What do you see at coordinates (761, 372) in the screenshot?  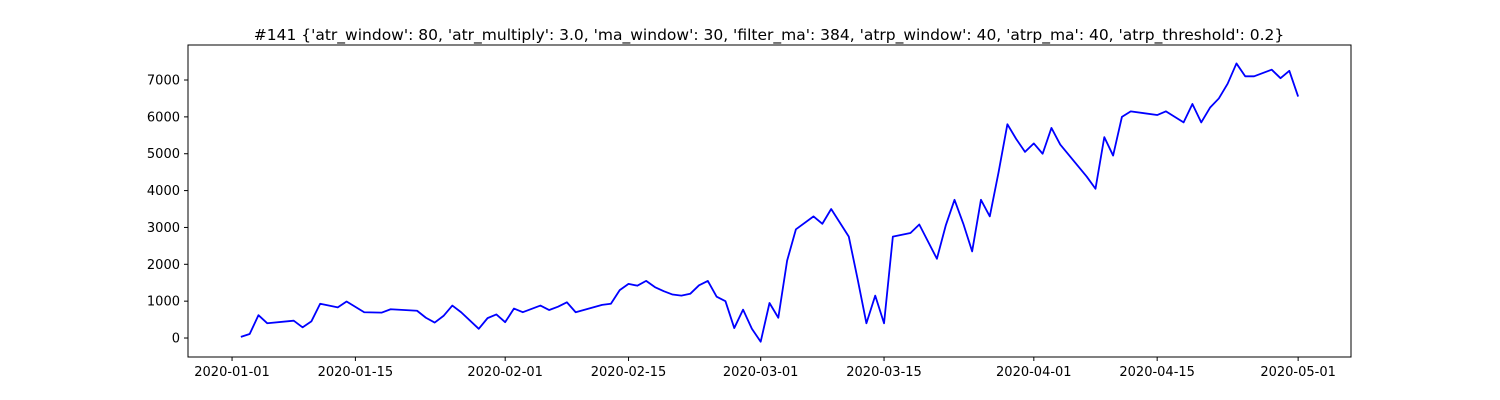 I see `x-tick-label: 2020-03-01` at bounding box center [761, 372].